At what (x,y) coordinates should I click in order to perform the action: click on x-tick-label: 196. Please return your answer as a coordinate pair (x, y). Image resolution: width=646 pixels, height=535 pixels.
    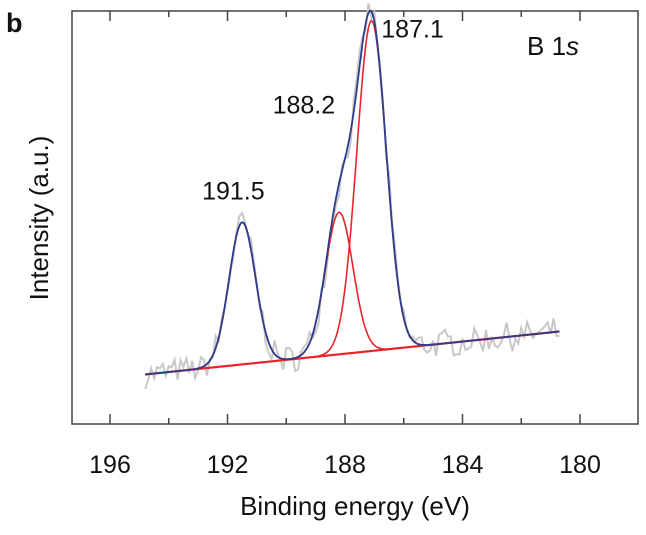
    Looking at the image, I should click on (110, 465).